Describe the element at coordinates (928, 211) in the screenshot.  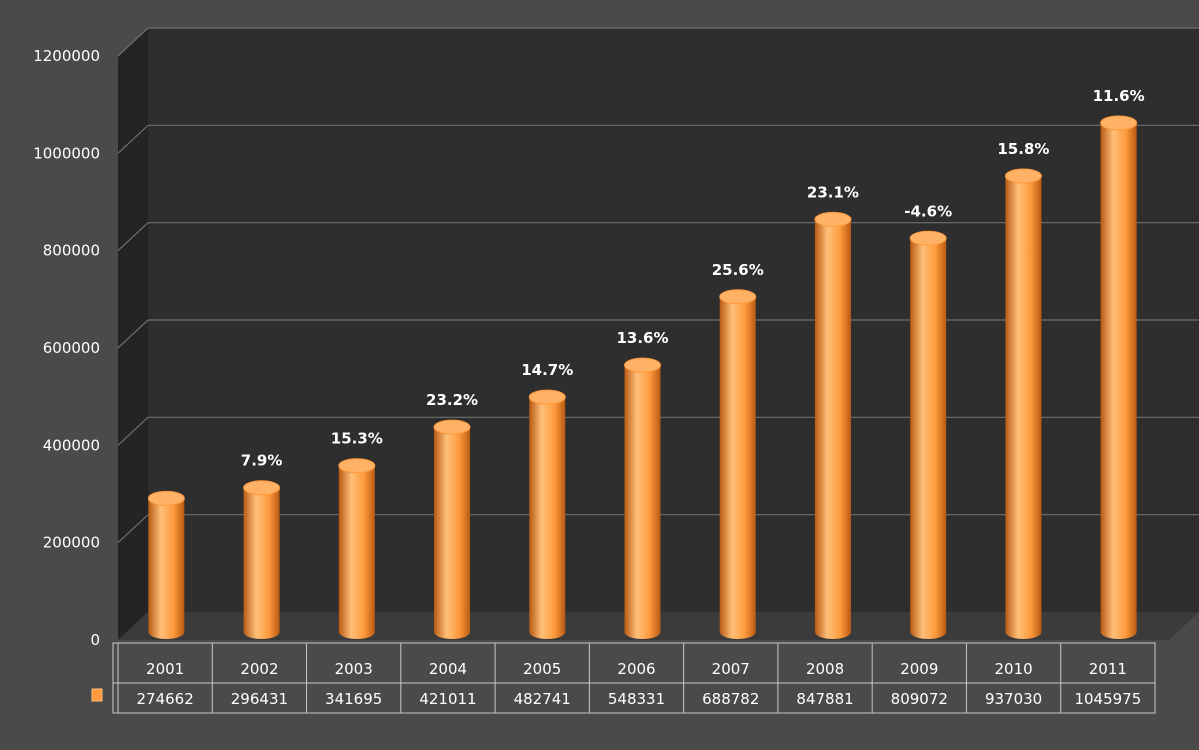
I see `growth-label: -4.6%` at that location.